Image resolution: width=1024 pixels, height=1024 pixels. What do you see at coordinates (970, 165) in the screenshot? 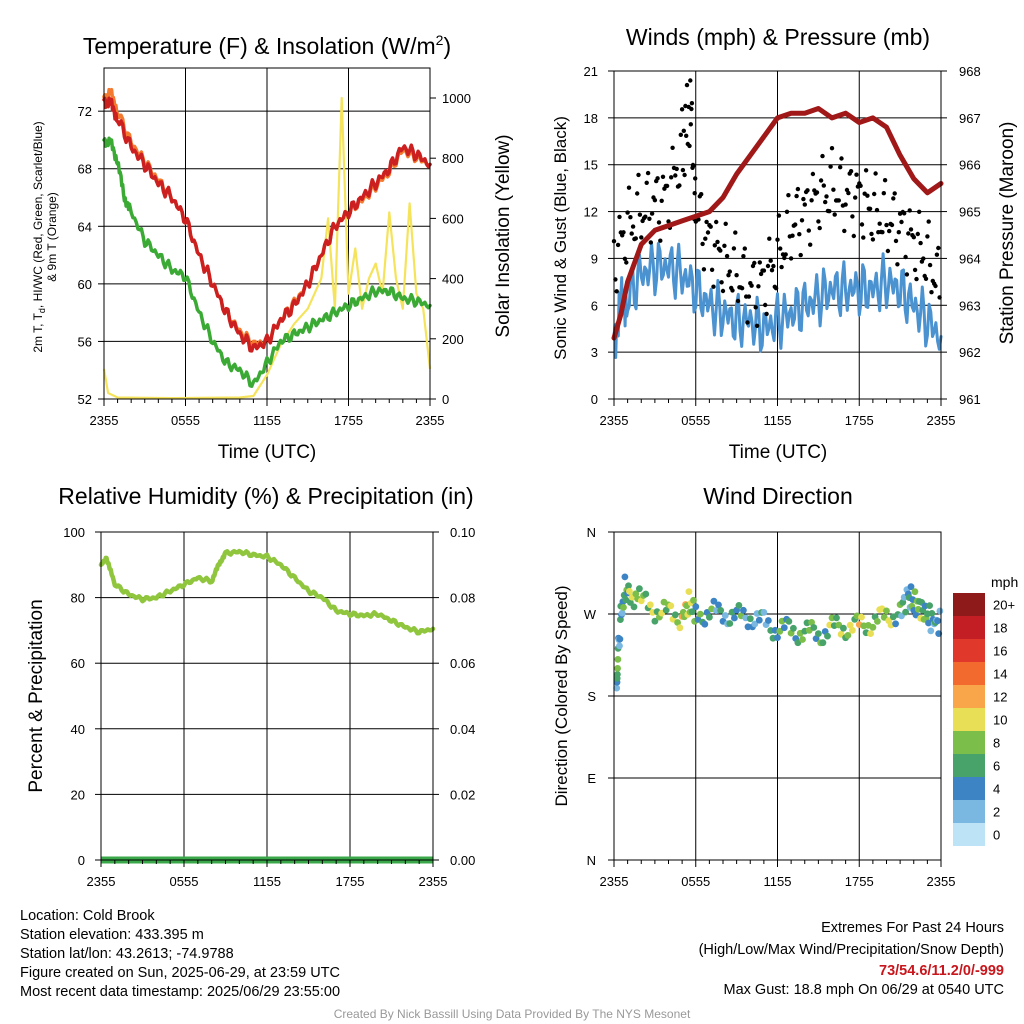
I see `wind-y2-tick-label: 966` at bounding box center [970, 165].